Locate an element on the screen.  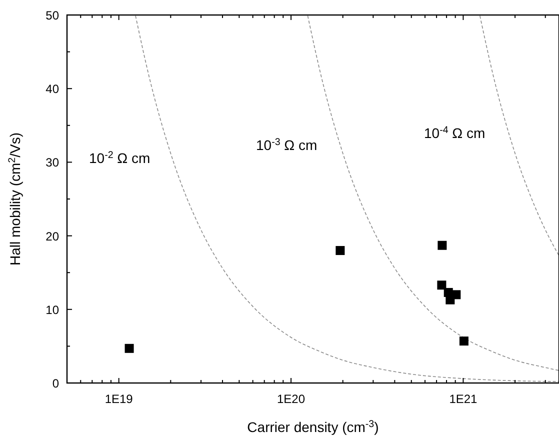
y-tick-label: 0 is located at coordinates (56, 383).